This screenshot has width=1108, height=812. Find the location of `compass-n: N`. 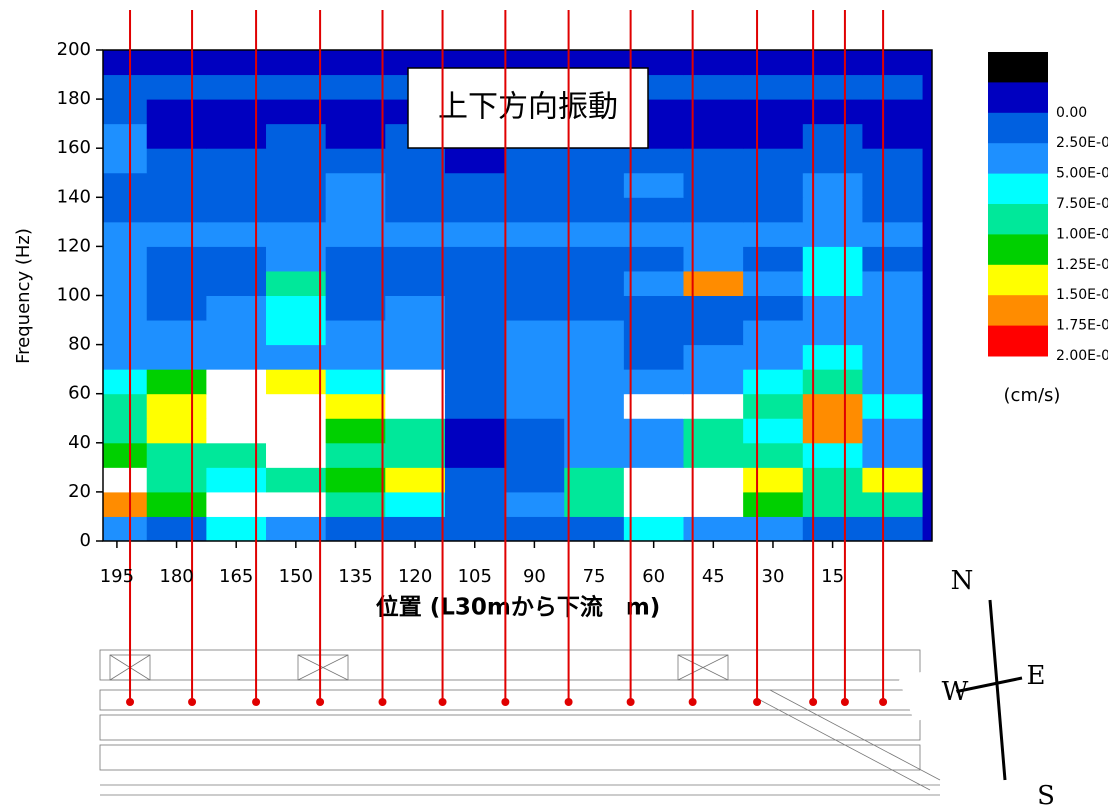

compass-n: N is located at coordinates (962, 581).